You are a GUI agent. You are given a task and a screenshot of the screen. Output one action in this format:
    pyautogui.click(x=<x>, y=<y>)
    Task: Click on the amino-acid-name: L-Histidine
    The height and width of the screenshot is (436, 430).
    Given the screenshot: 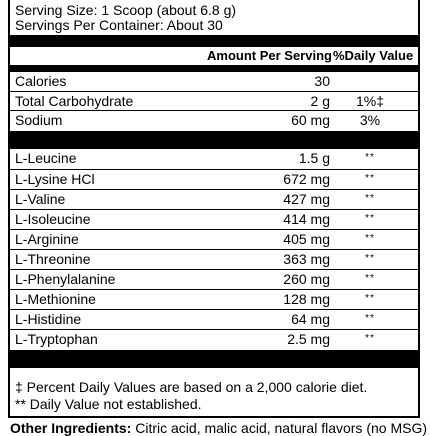 What is the action you would take?
    pyautogui.click(x=48, y=319)
    